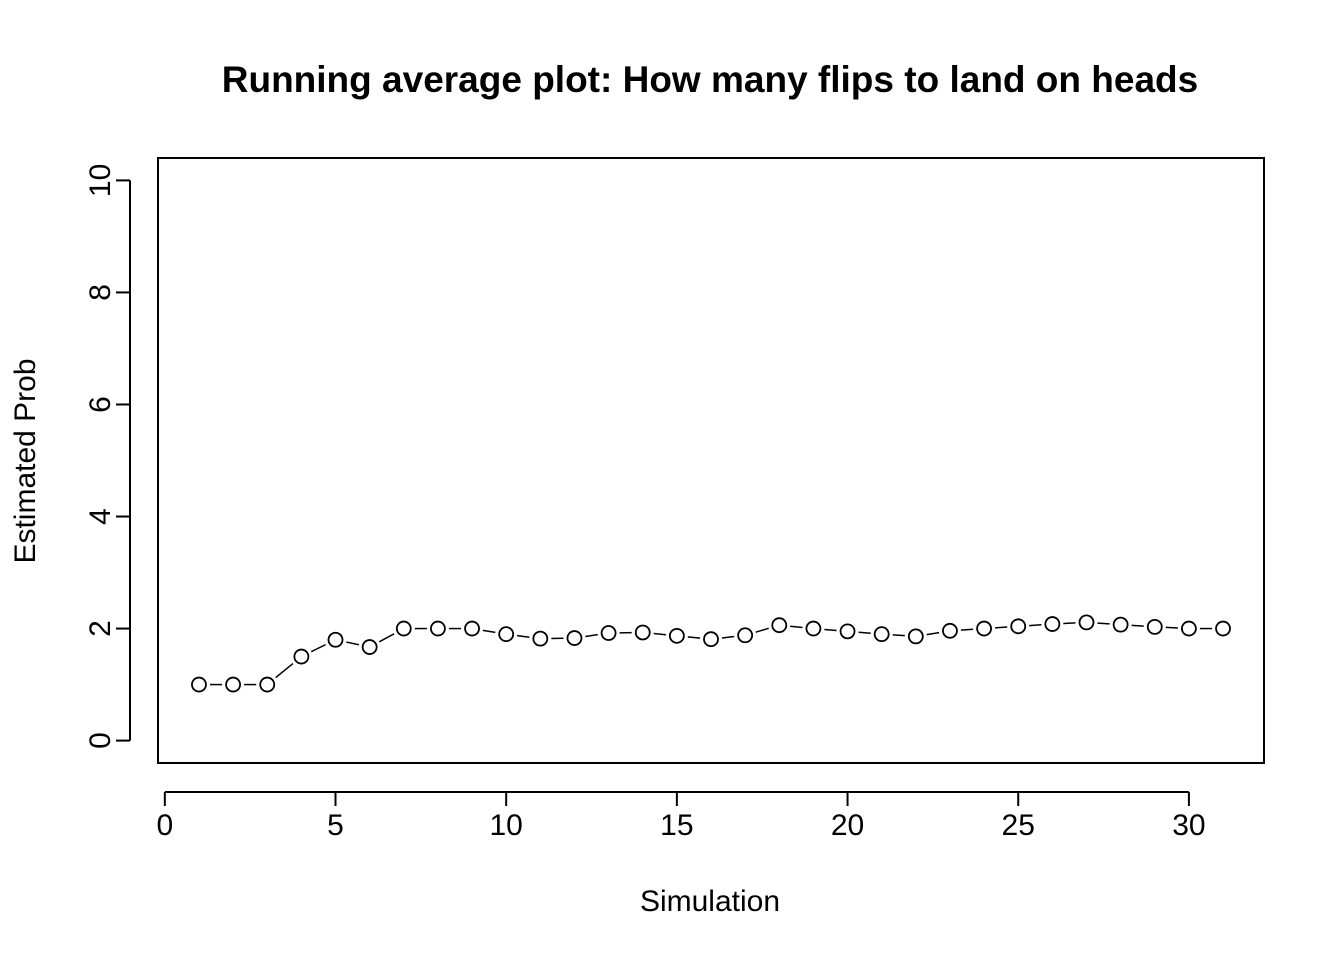  I want to click on x-tick-label: 0, so click(164, 825).